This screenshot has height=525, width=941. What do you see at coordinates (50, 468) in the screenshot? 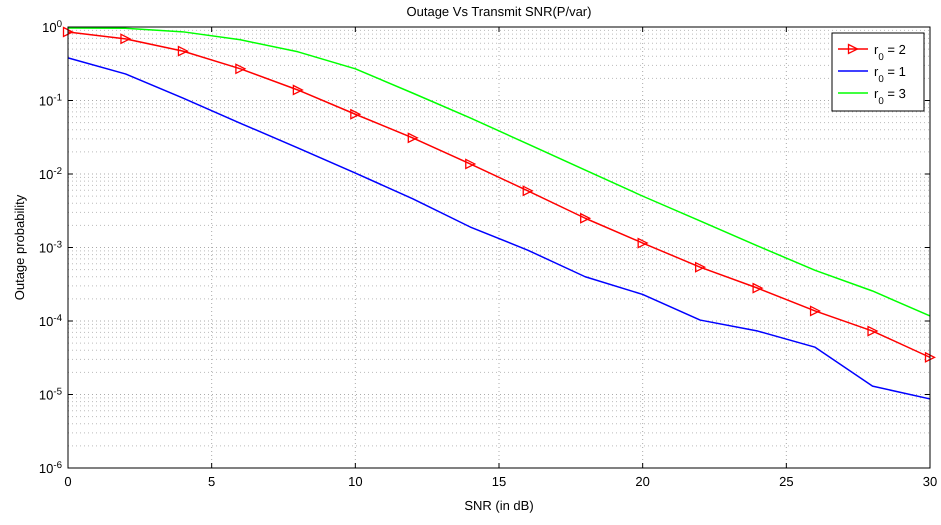
I see `y-tick-label: 10$^{-6}$` at bounding box center [50, 468].